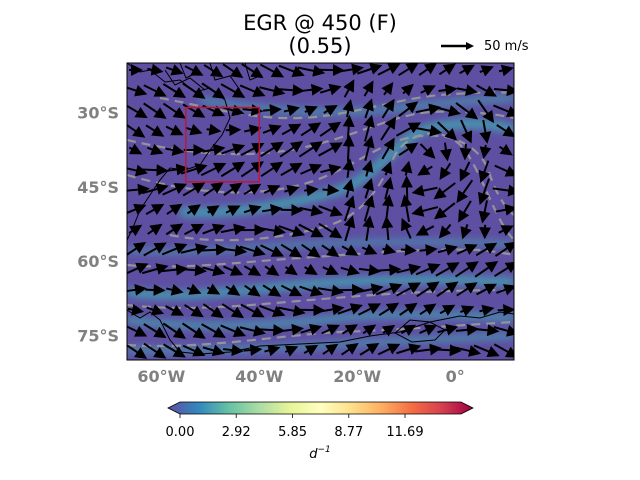 The width and height of the screenshot is (640, 480). Describe the element at coordinates (98, 225) in the screenshot. I see `latitude-labels: 30°S 45°S 60°S 75°S` at that location.